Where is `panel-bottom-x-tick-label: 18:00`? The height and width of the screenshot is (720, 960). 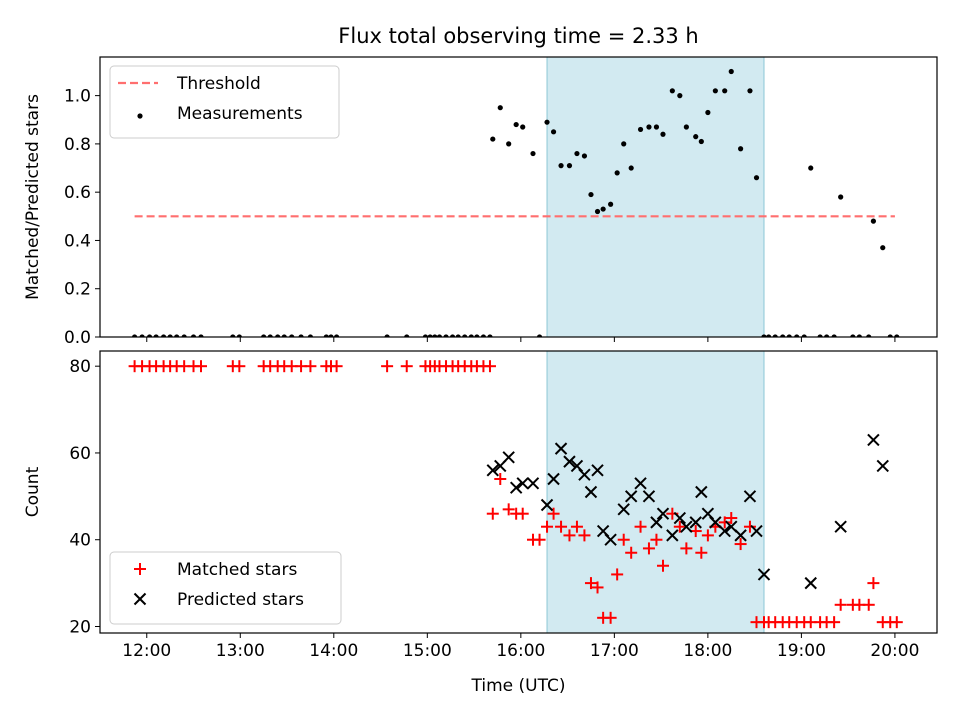 panel-bottom-x-tick-label: 18:00 is located at coordinates (707, 651).